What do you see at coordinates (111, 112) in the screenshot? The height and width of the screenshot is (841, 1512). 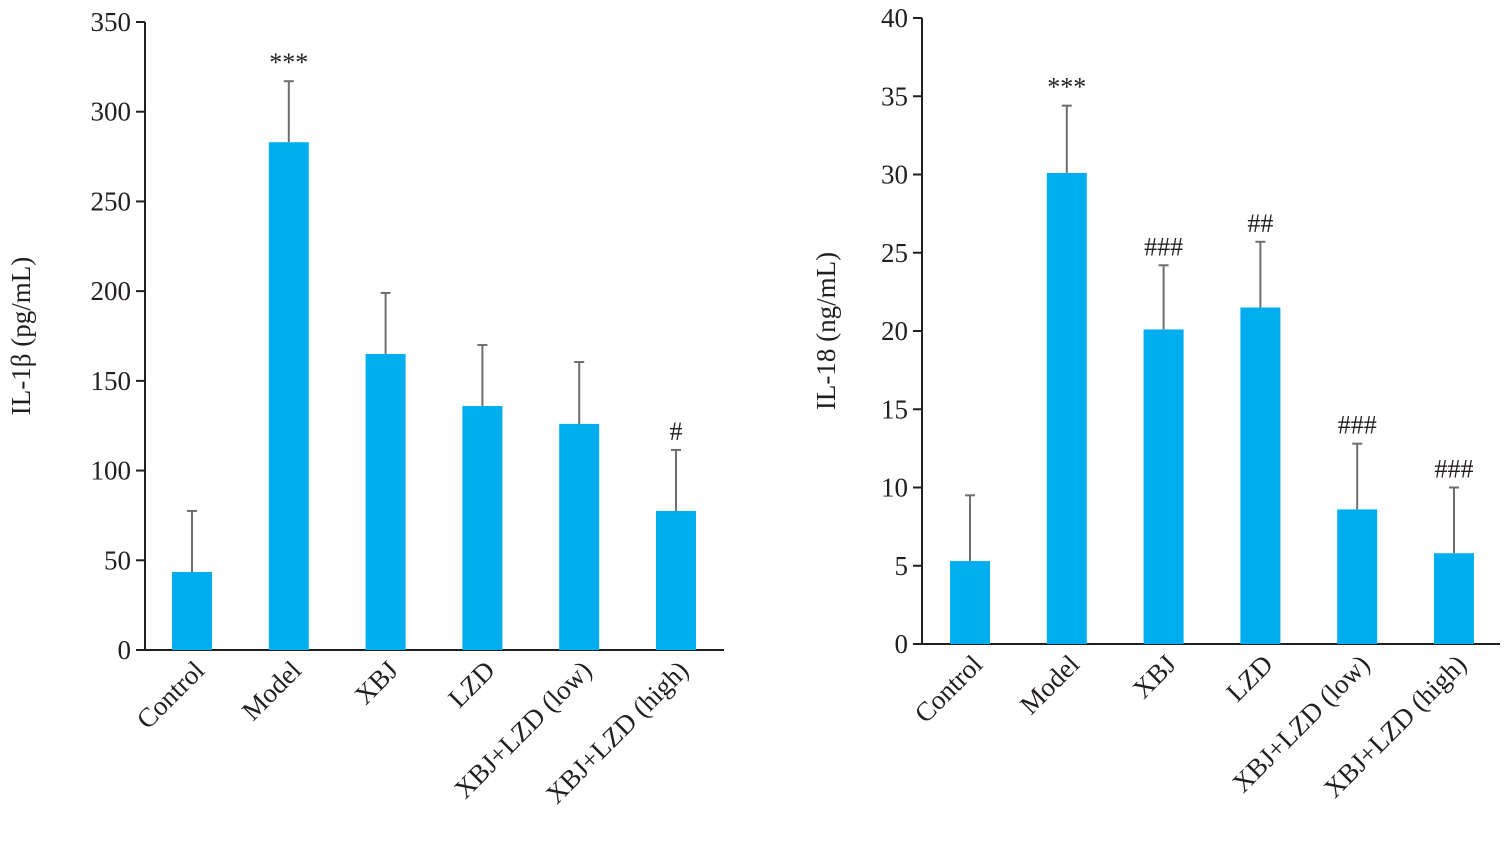 I see `y-tick-label: 300` at bounding box center [111, 112].